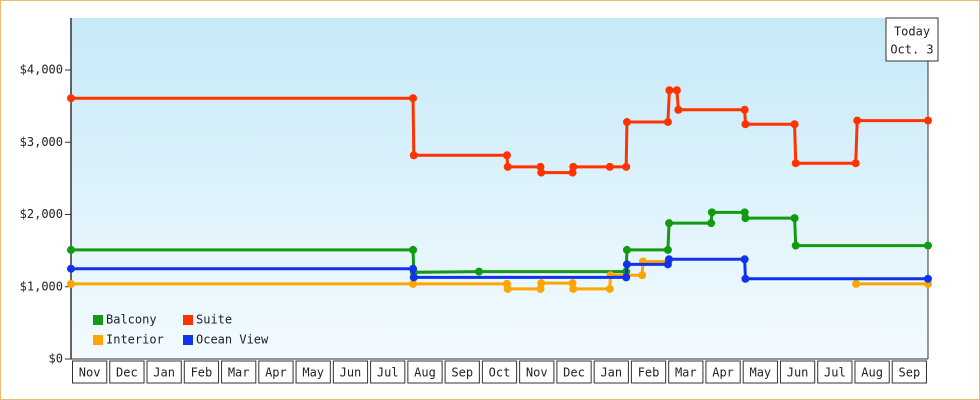 Image resolution: width=980 pixels, height=400 pixels. What do you see at coordinates (912, 32) in the screenshot?
I see `annotation-text: Today` at bounding box center [912, 32].